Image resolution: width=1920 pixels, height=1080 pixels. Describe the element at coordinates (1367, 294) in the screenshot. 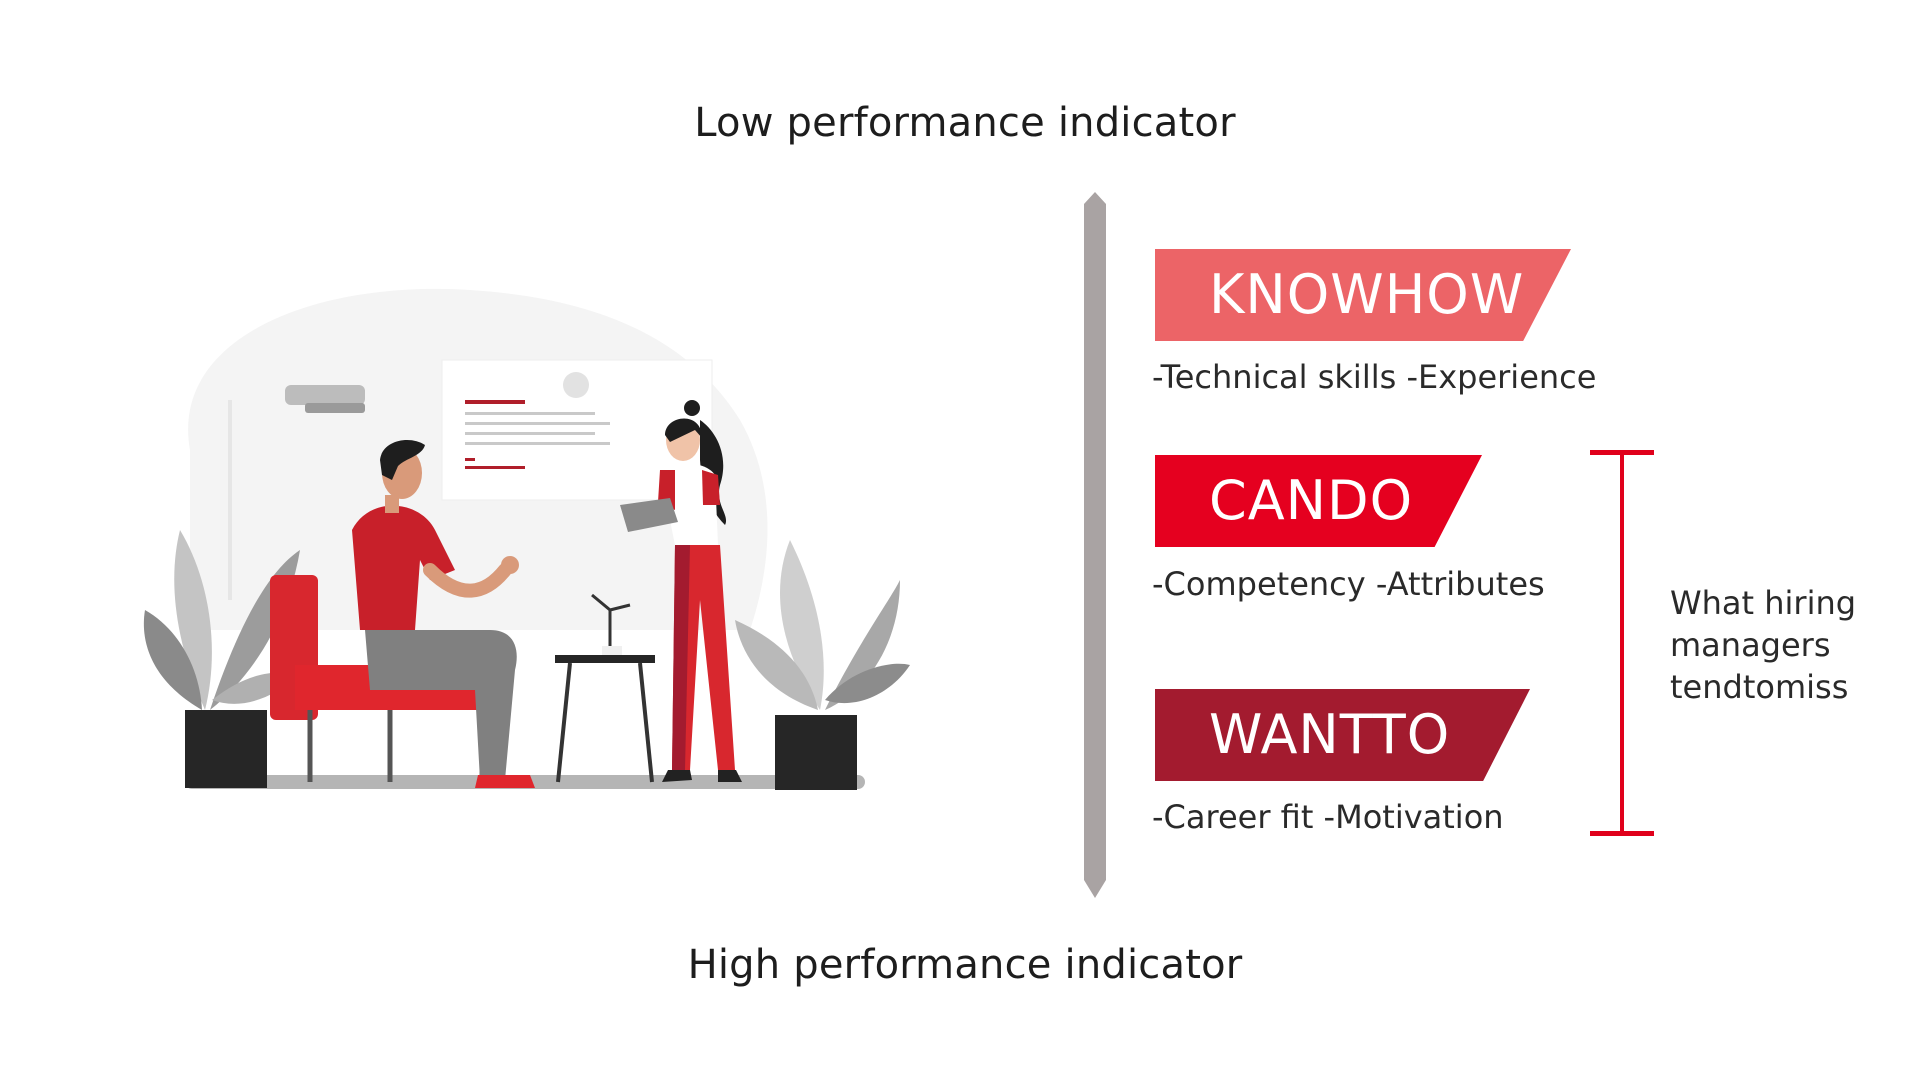

I see `knowhow-label: KNOWHOW` at that location.